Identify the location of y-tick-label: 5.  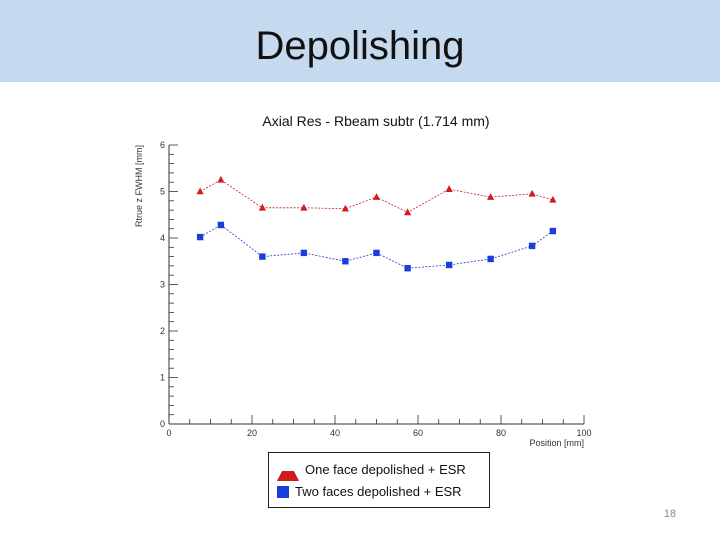
(162, 192).